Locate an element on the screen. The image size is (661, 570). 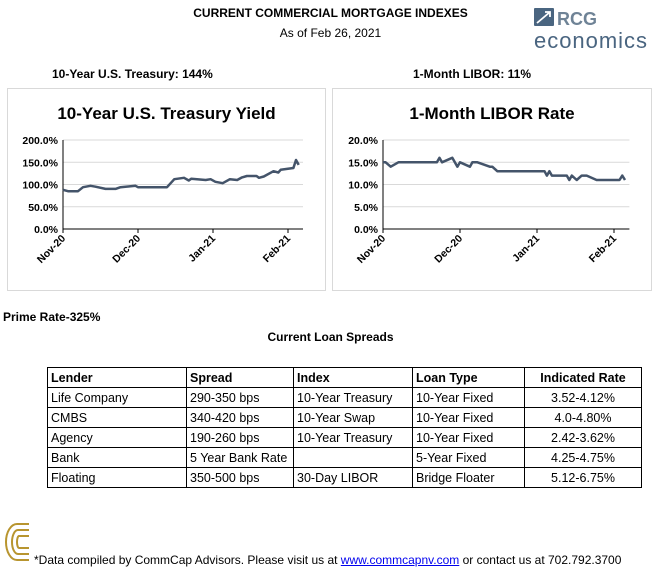
cell-spread: 5 Year Bank Rate is located at coordinates (240, 457).